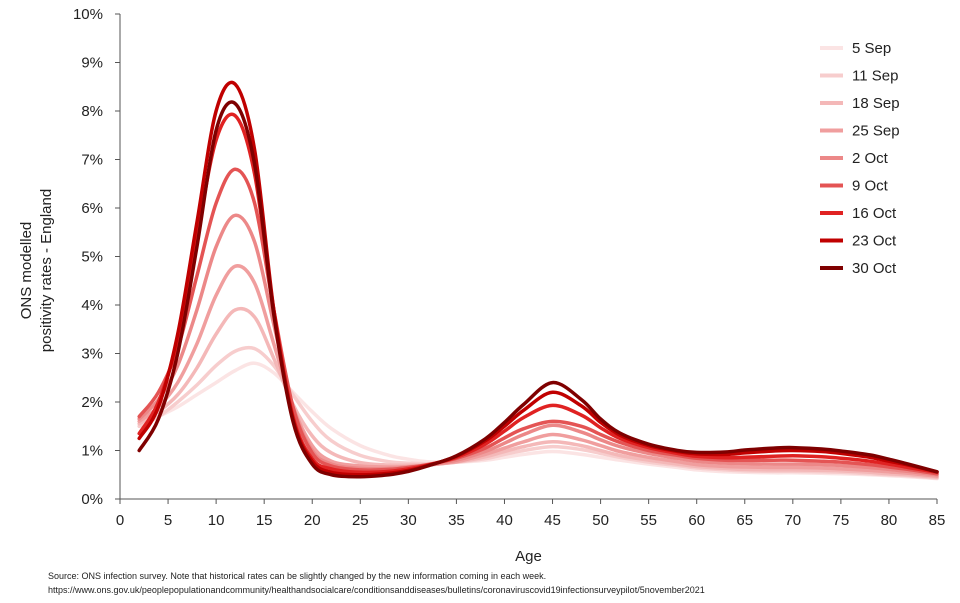 The height and width of the screenshot is (603, 960). I want to click on x-tick-label: 10, so click(216, 520).